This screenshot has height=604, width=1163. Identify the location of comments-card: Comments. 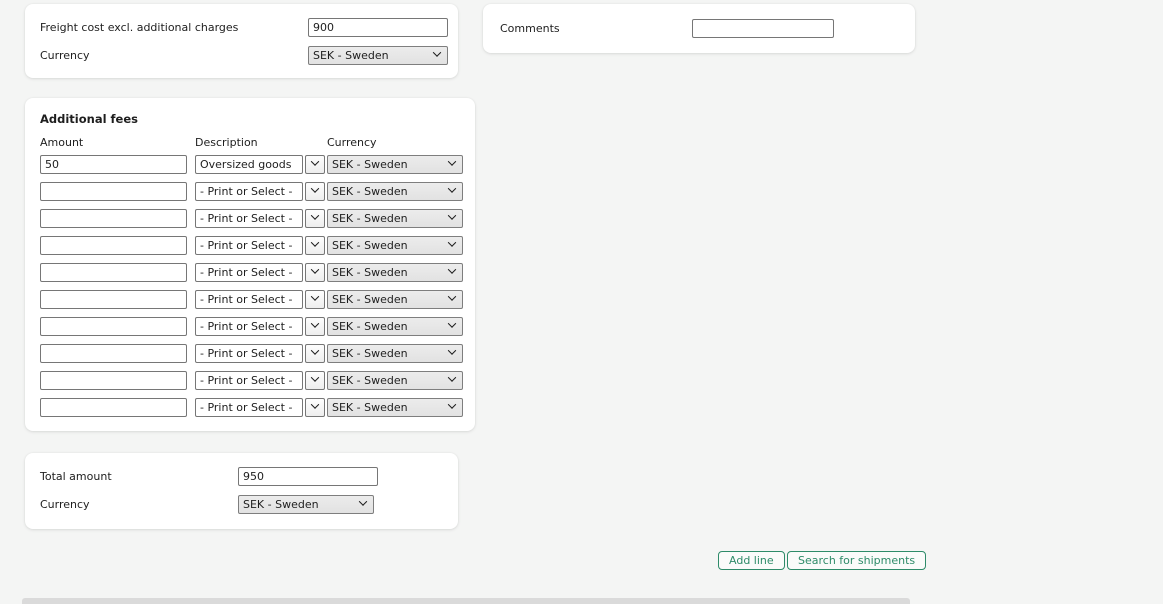
(699, 28).